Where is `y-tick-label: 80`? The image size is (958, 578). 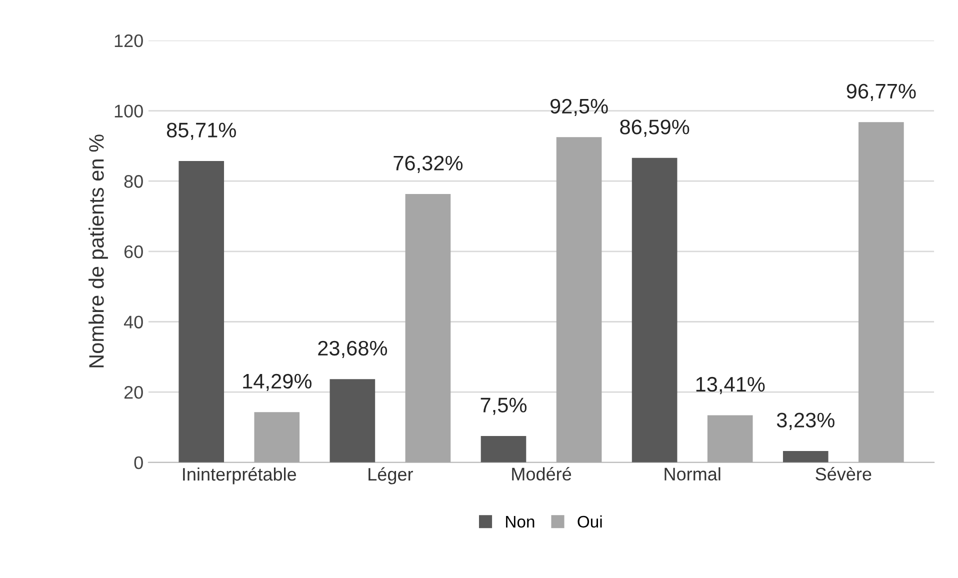
y-tick-label: 80 is located at coordinates (133, 181).